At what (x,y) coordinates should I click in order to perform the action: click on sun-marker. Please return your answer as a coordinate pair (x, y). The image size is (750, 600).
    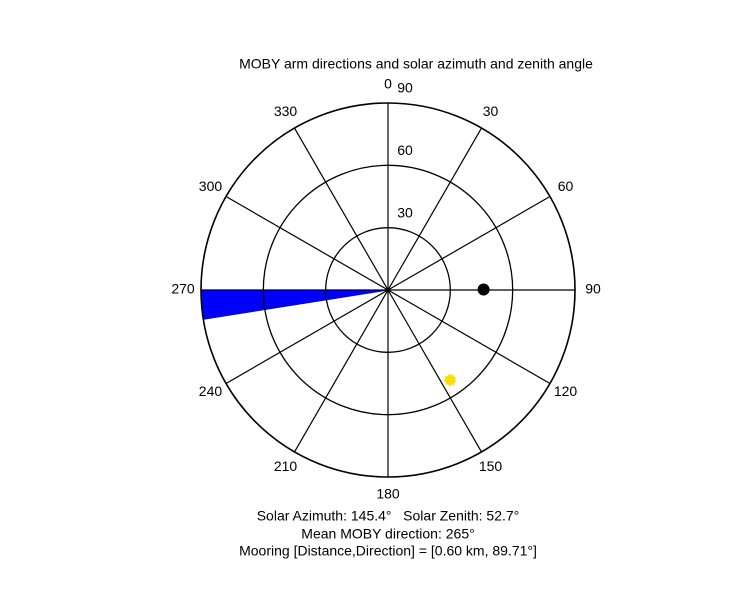
    Looking at the image, I should click on (450, 380).